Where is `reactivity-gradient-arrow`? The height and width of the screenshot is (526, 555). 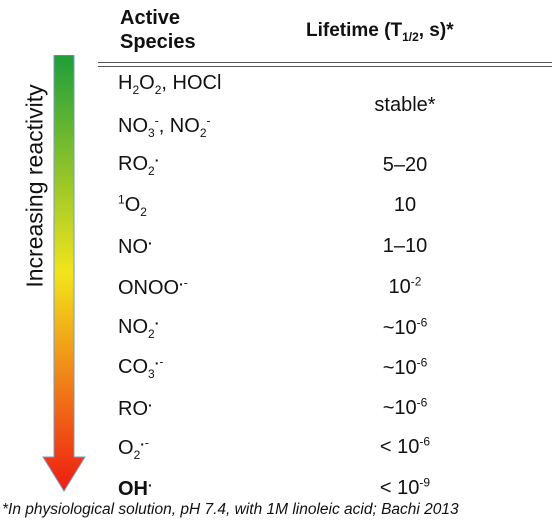
reactivity-gradient-arrow is located at coordinates (64, 273).